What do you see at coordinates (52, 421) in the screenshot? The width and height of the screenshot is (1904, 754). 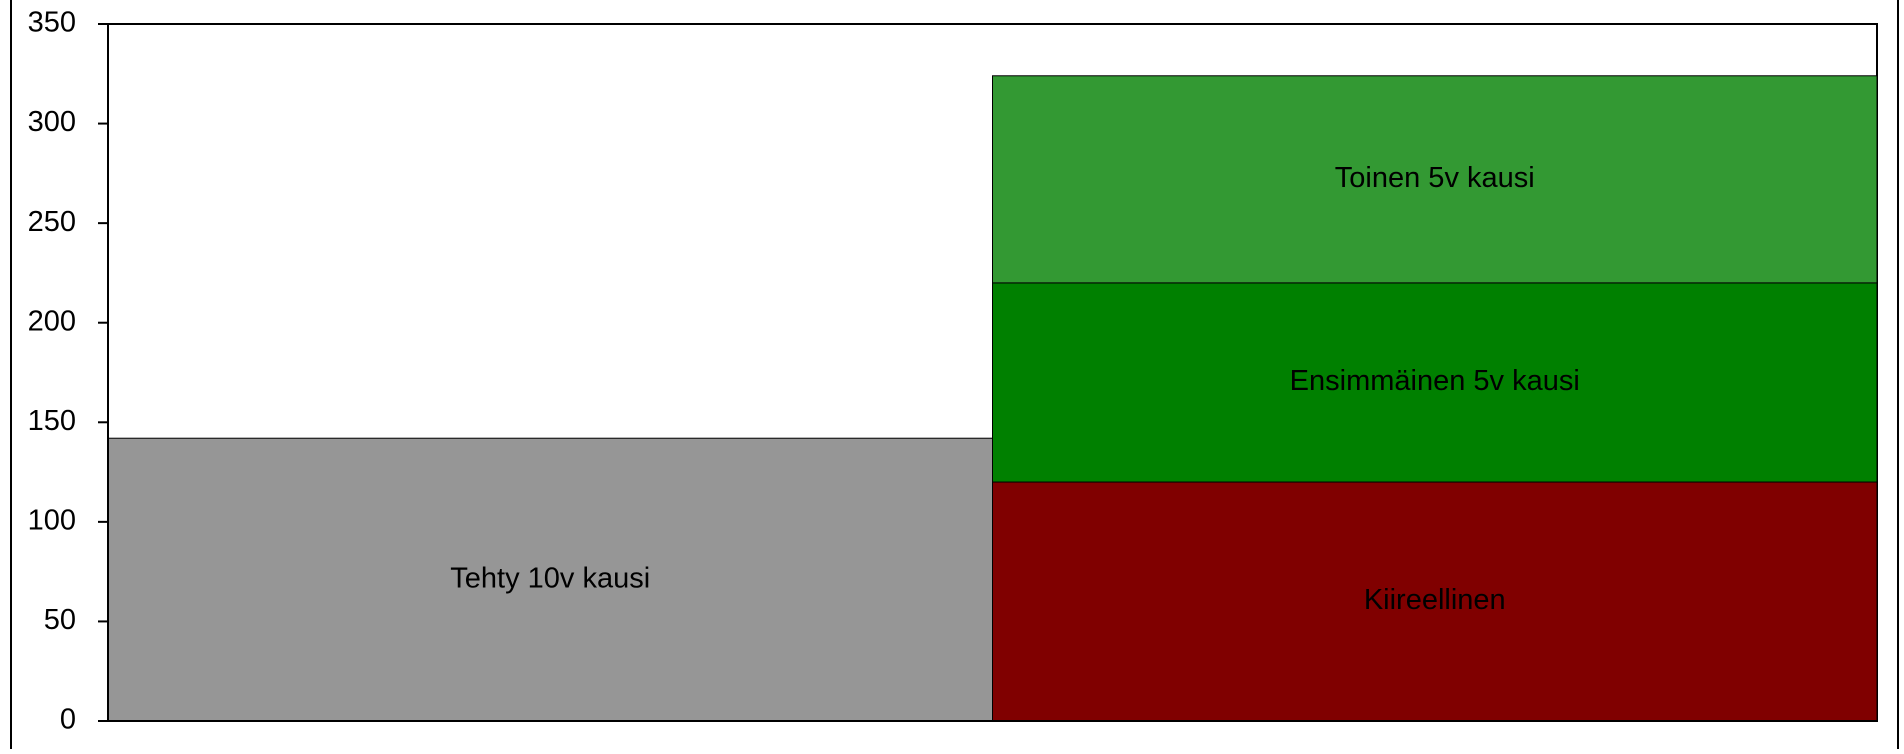 I see `y-tick-label: 150` at bounding box center [52, 421].